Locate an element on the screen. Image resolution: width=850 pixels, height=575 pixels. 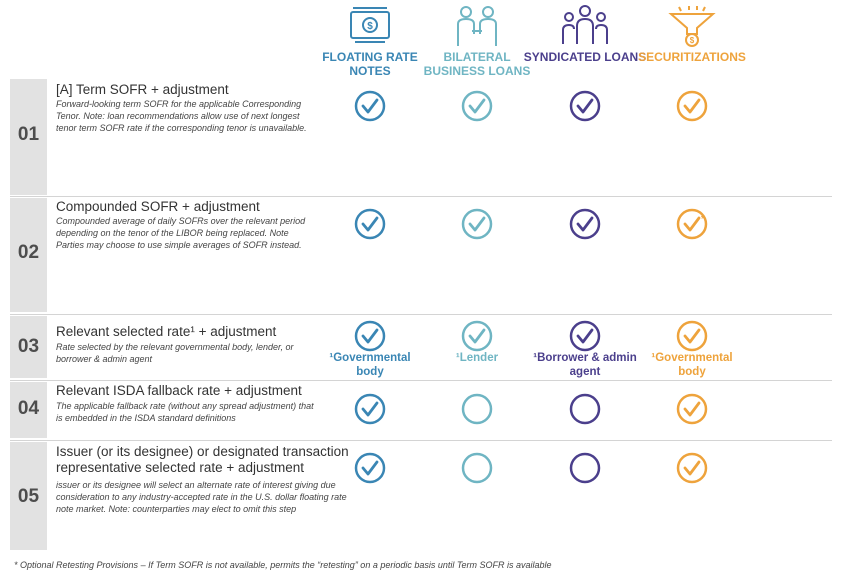
two-people-icon is located at coordinates (477, 26).